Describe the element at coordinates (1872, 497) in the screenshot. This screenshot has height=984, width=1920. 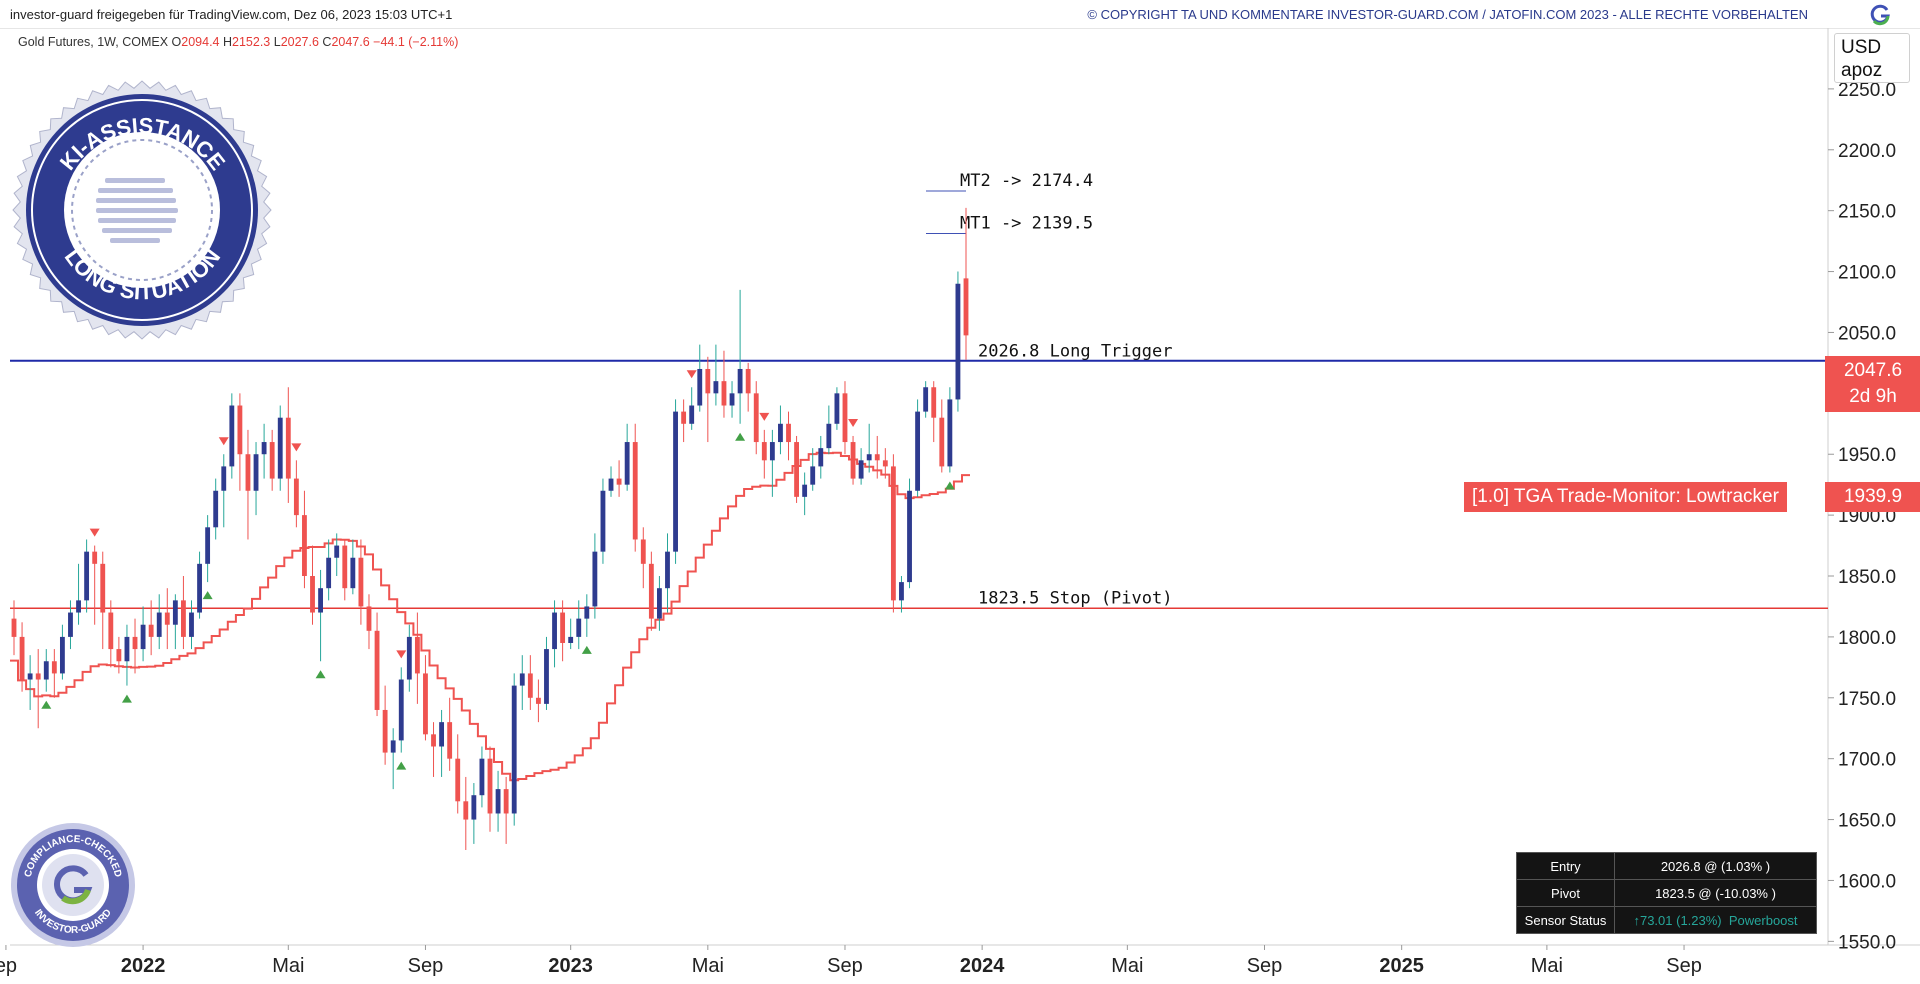
I see `lowtracker-value: 1939.9` at that location.